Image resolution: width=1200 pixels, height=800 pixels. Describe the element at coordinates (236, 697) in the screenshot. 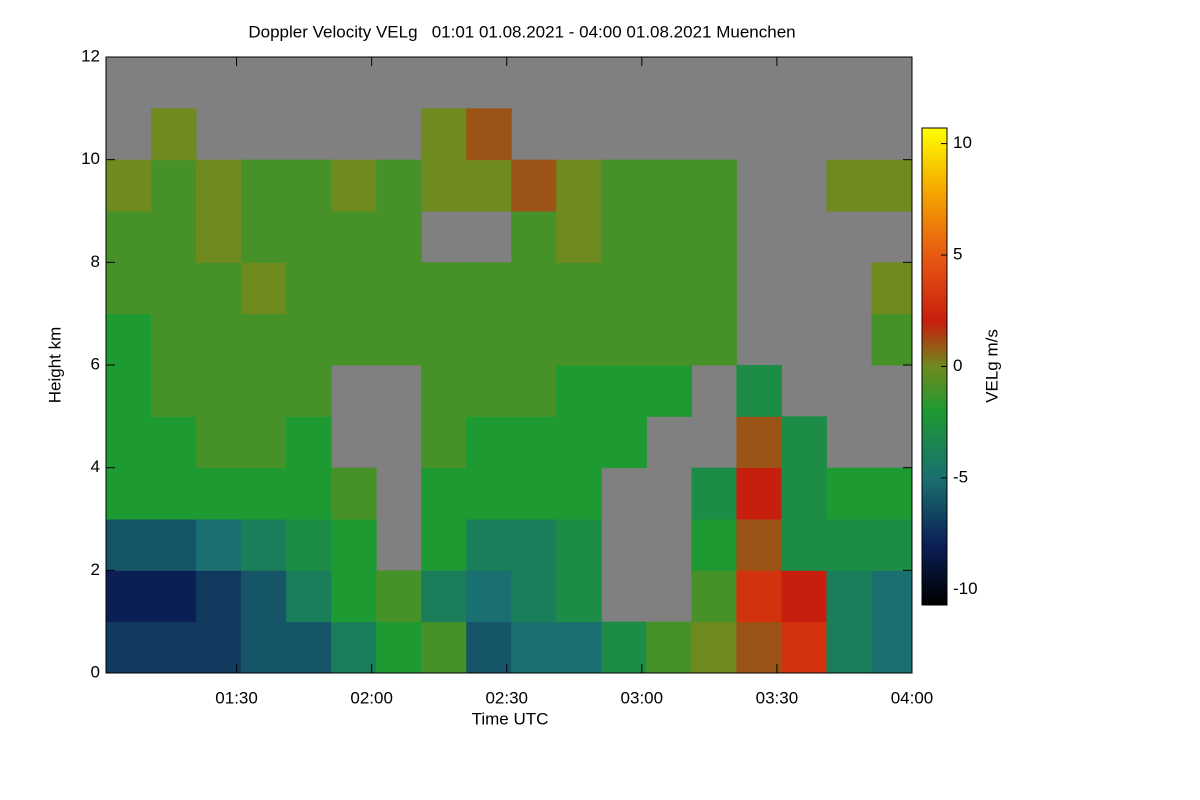

I see `x-tick-label: 01:30` at that location.